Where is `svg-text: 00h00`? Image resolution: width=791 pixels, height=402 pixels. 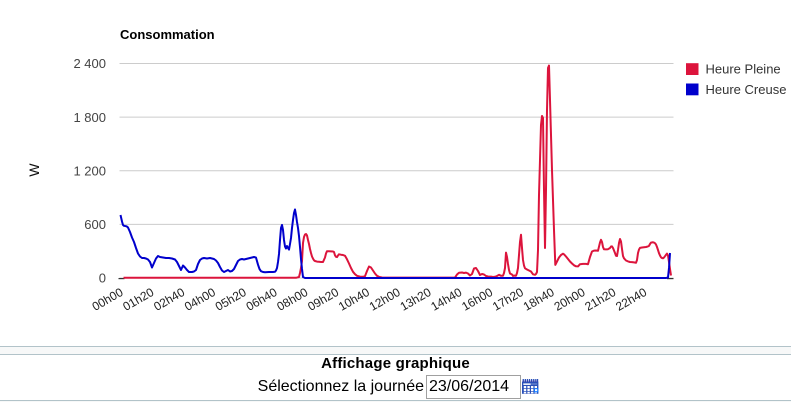
svg-text: 00h00 is located at coordinates (108, 299).